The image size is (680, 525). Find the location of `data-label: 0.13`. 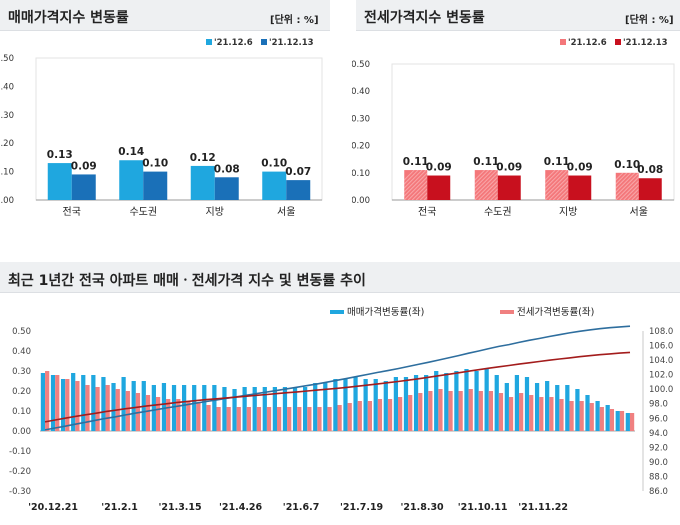

data-label: 0.13 is located at coordinates (60, 155).